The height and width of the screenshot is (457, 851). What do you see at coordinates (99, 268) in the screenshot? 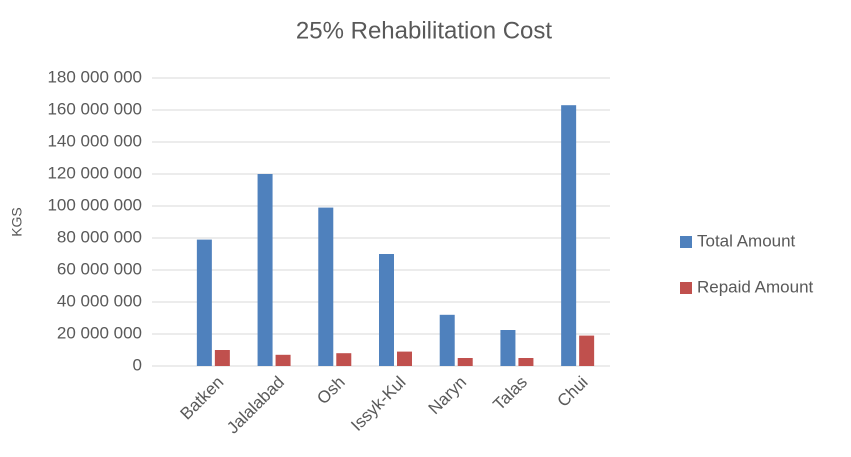
I see `y-tick-label: 60 000 000` at bounding box center [99, 268].